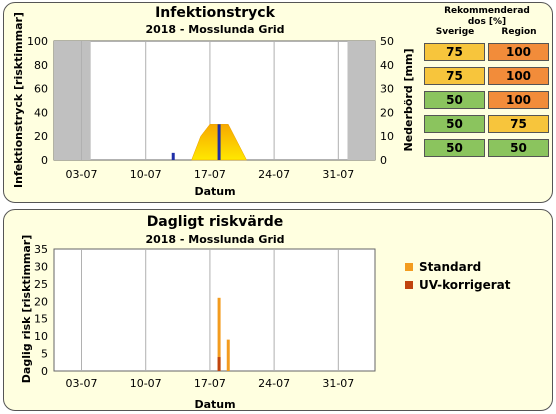  I want to click on y2-tick-label: 50, so click(387, 41).